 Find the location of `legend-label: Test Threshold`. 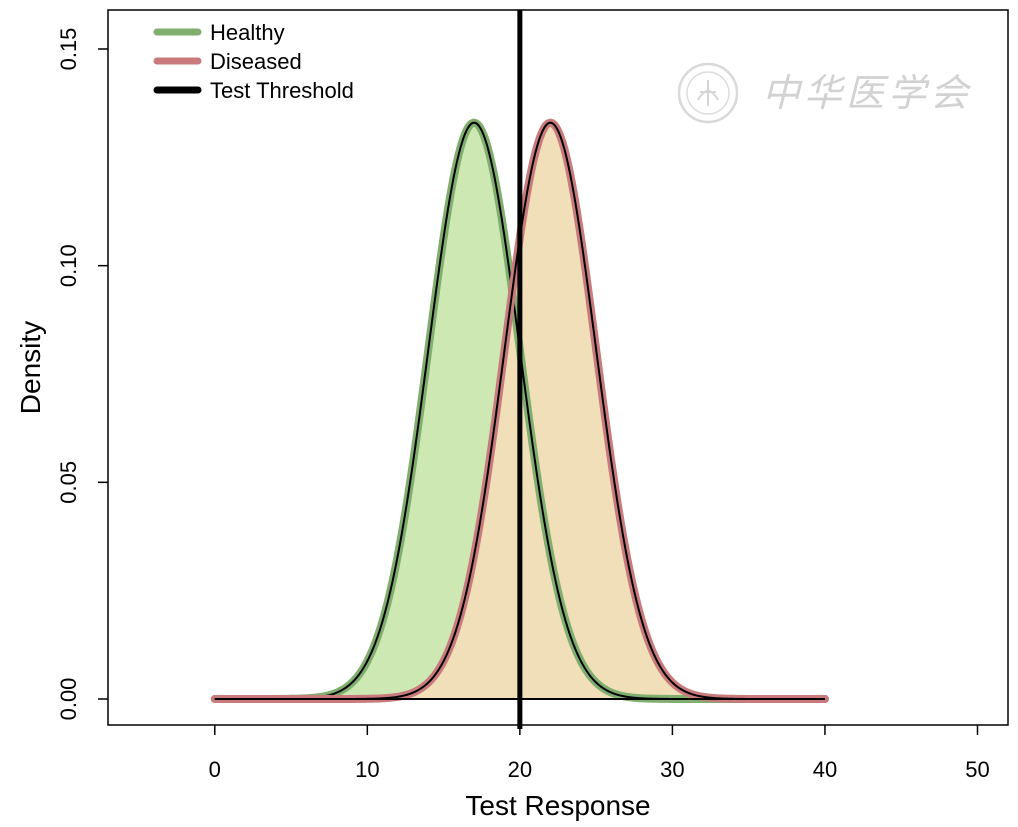

legend-label: Test Threshold is located at coordinates (282, 90).